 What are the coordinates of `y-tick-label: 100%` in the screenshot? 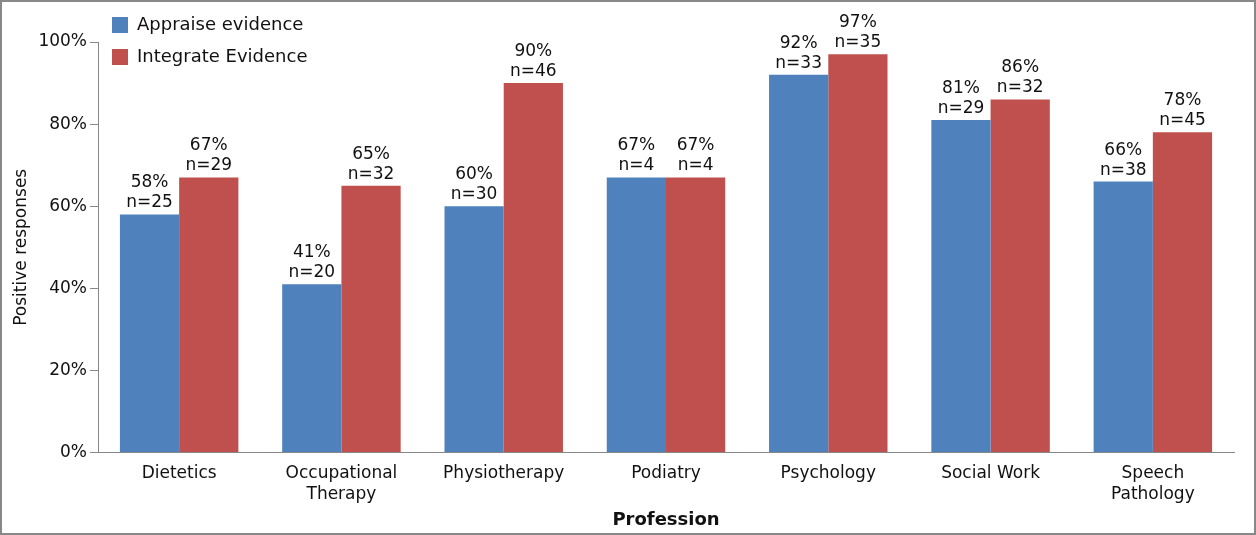 It's located at (62, 40).